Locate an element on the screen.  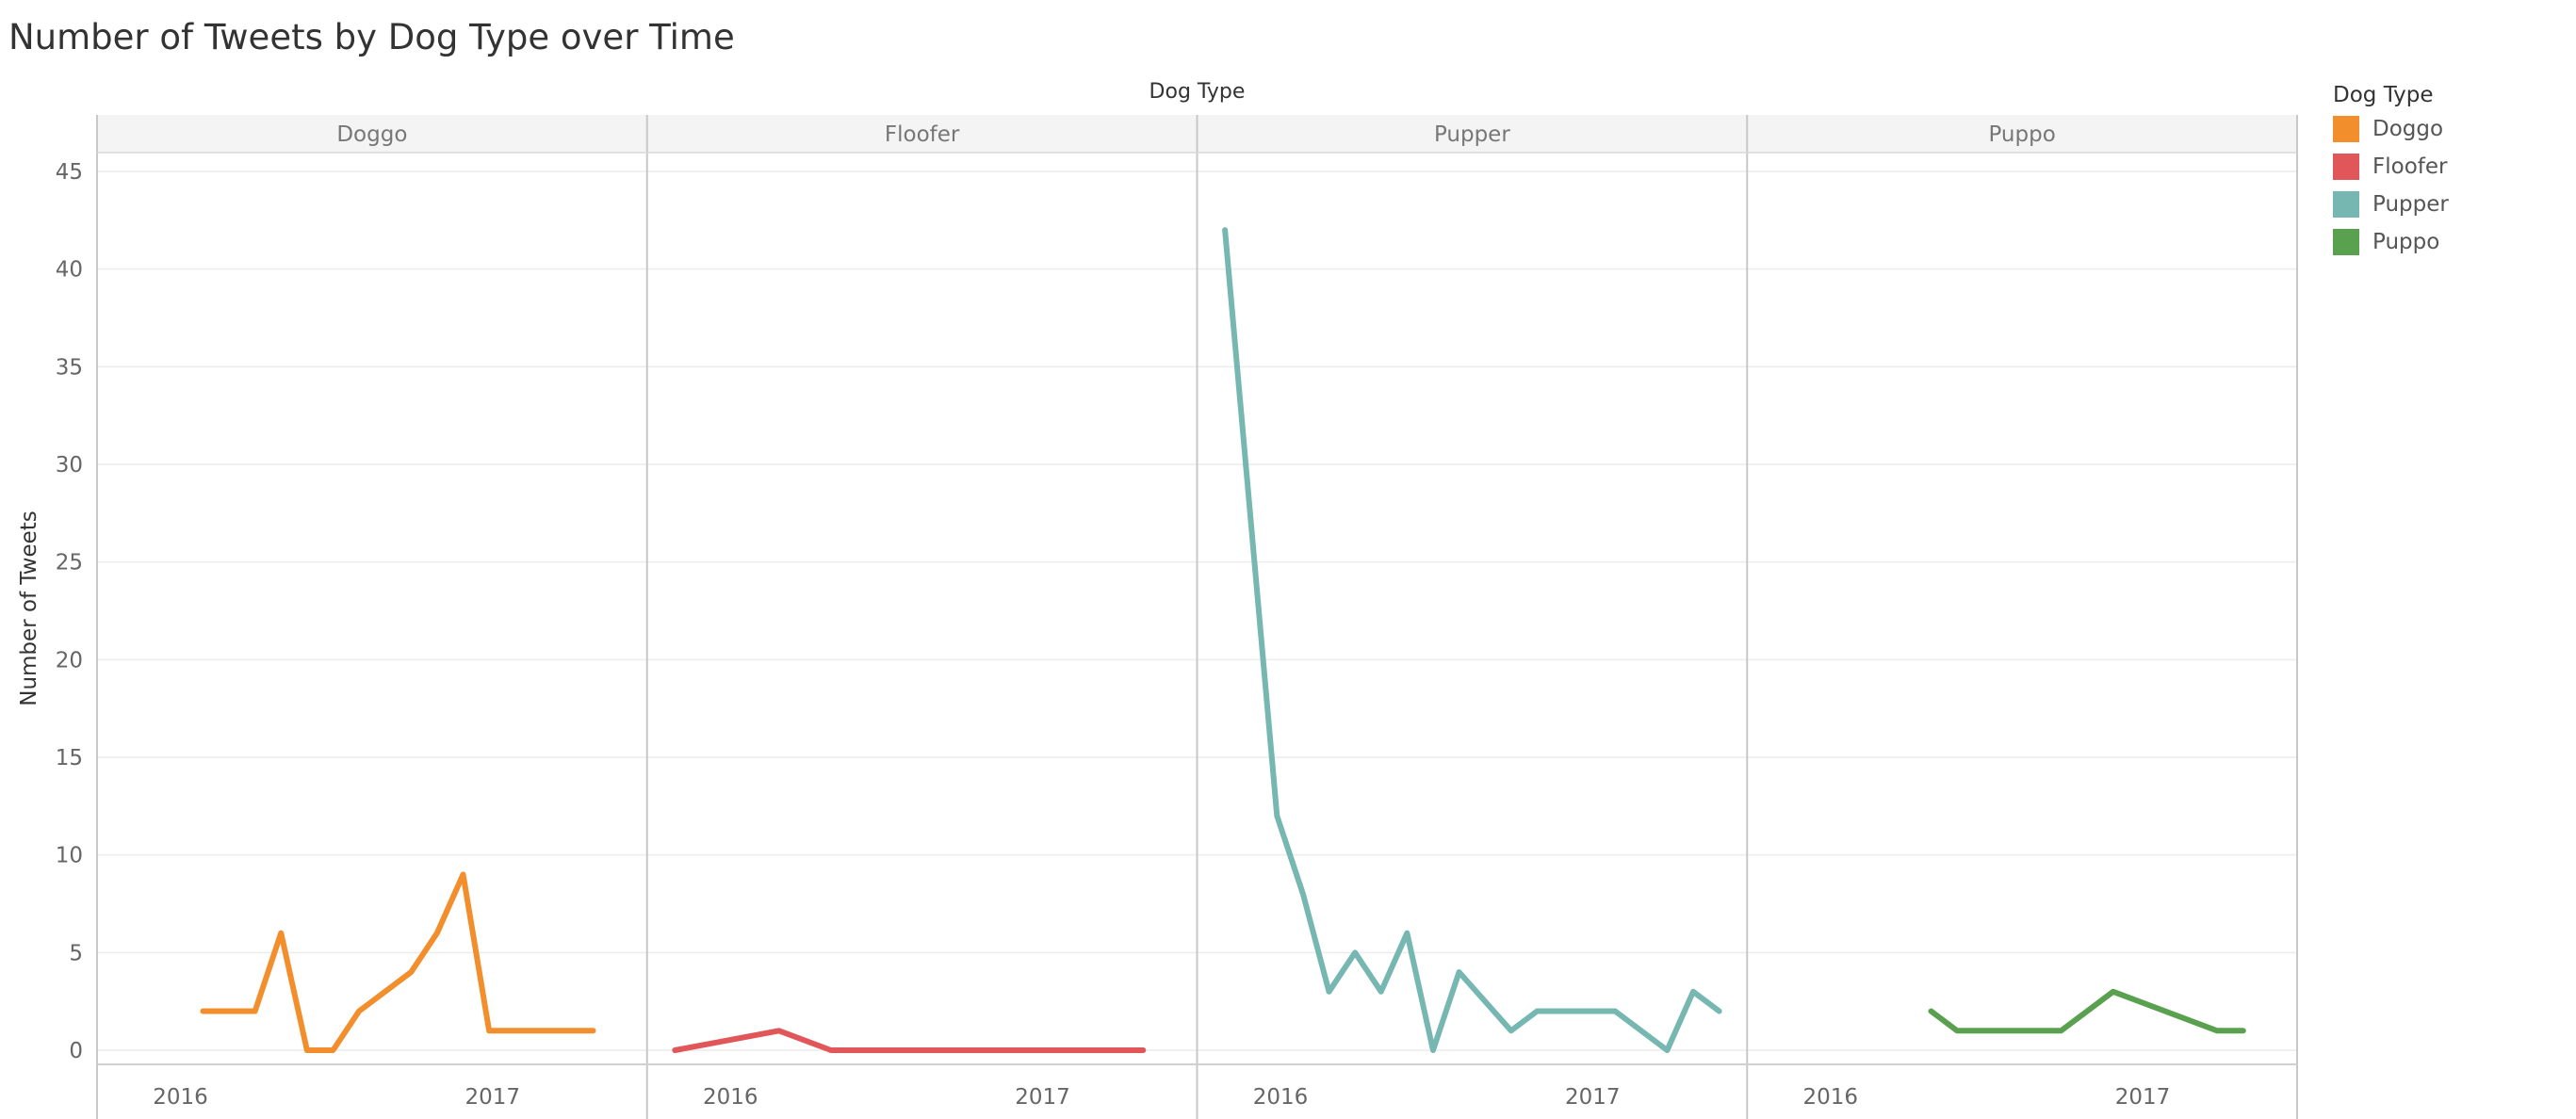
facet-header-puppo: Puppo is located at coordinates (2021, 134).